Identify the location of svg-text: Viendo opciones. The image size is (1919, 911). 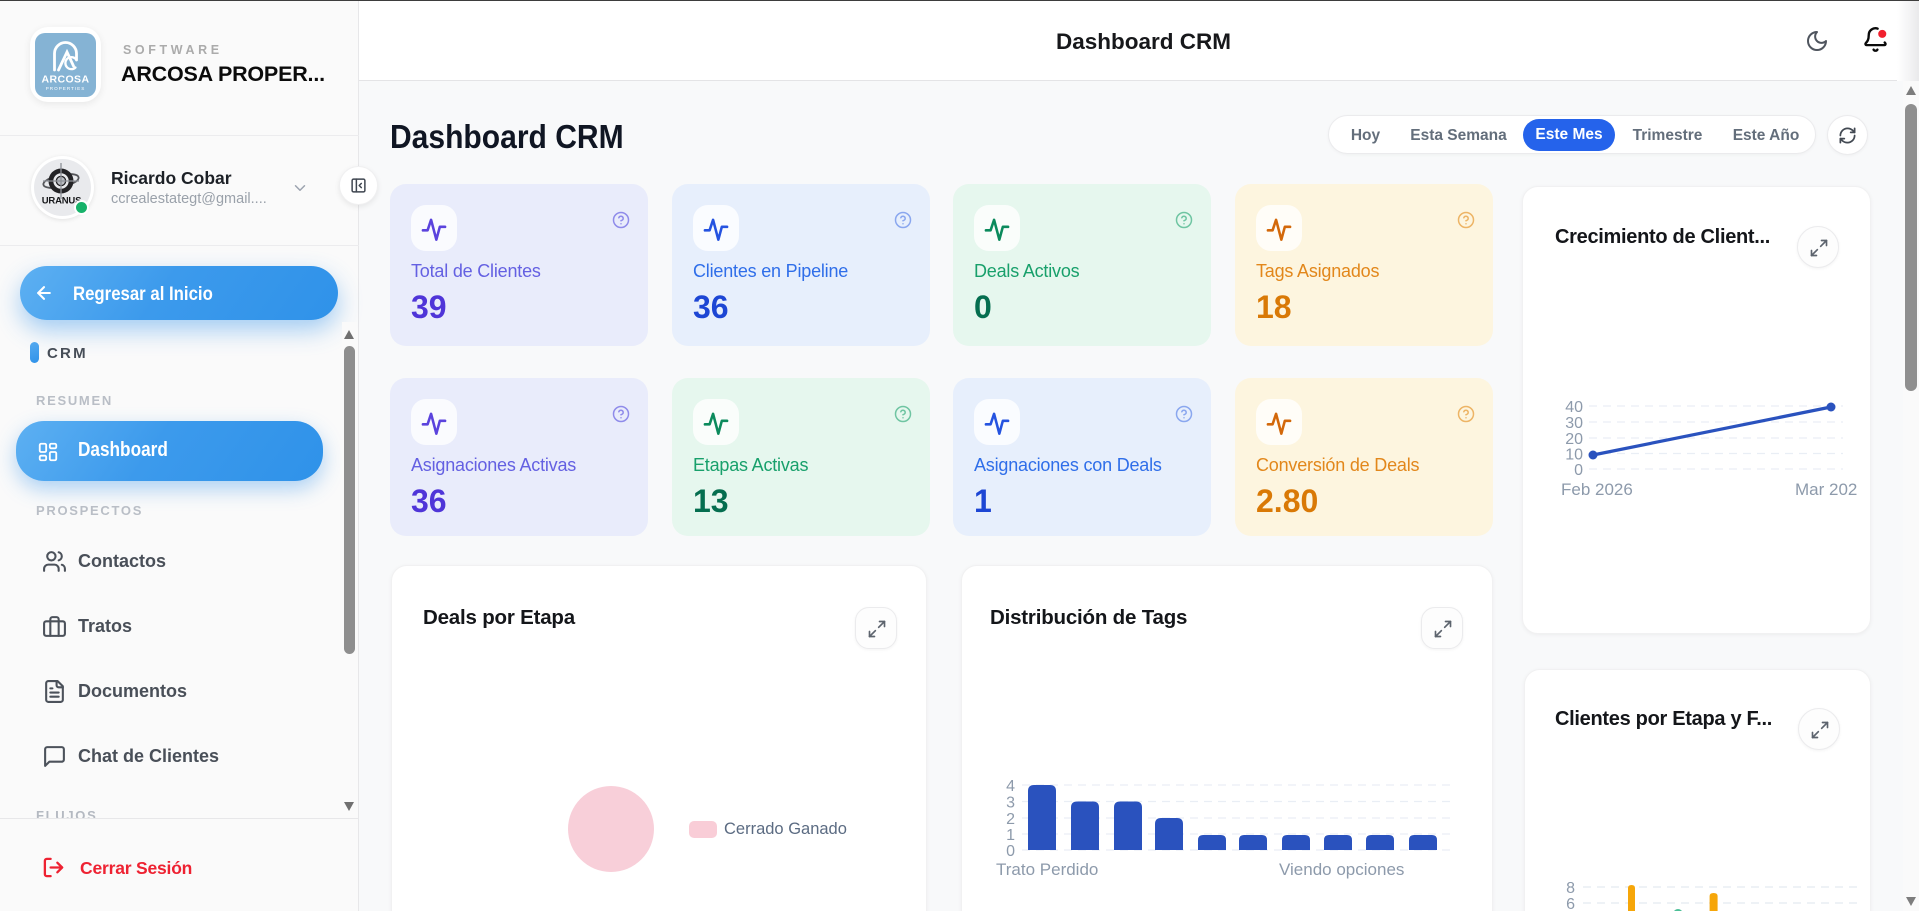
(1341, 869).